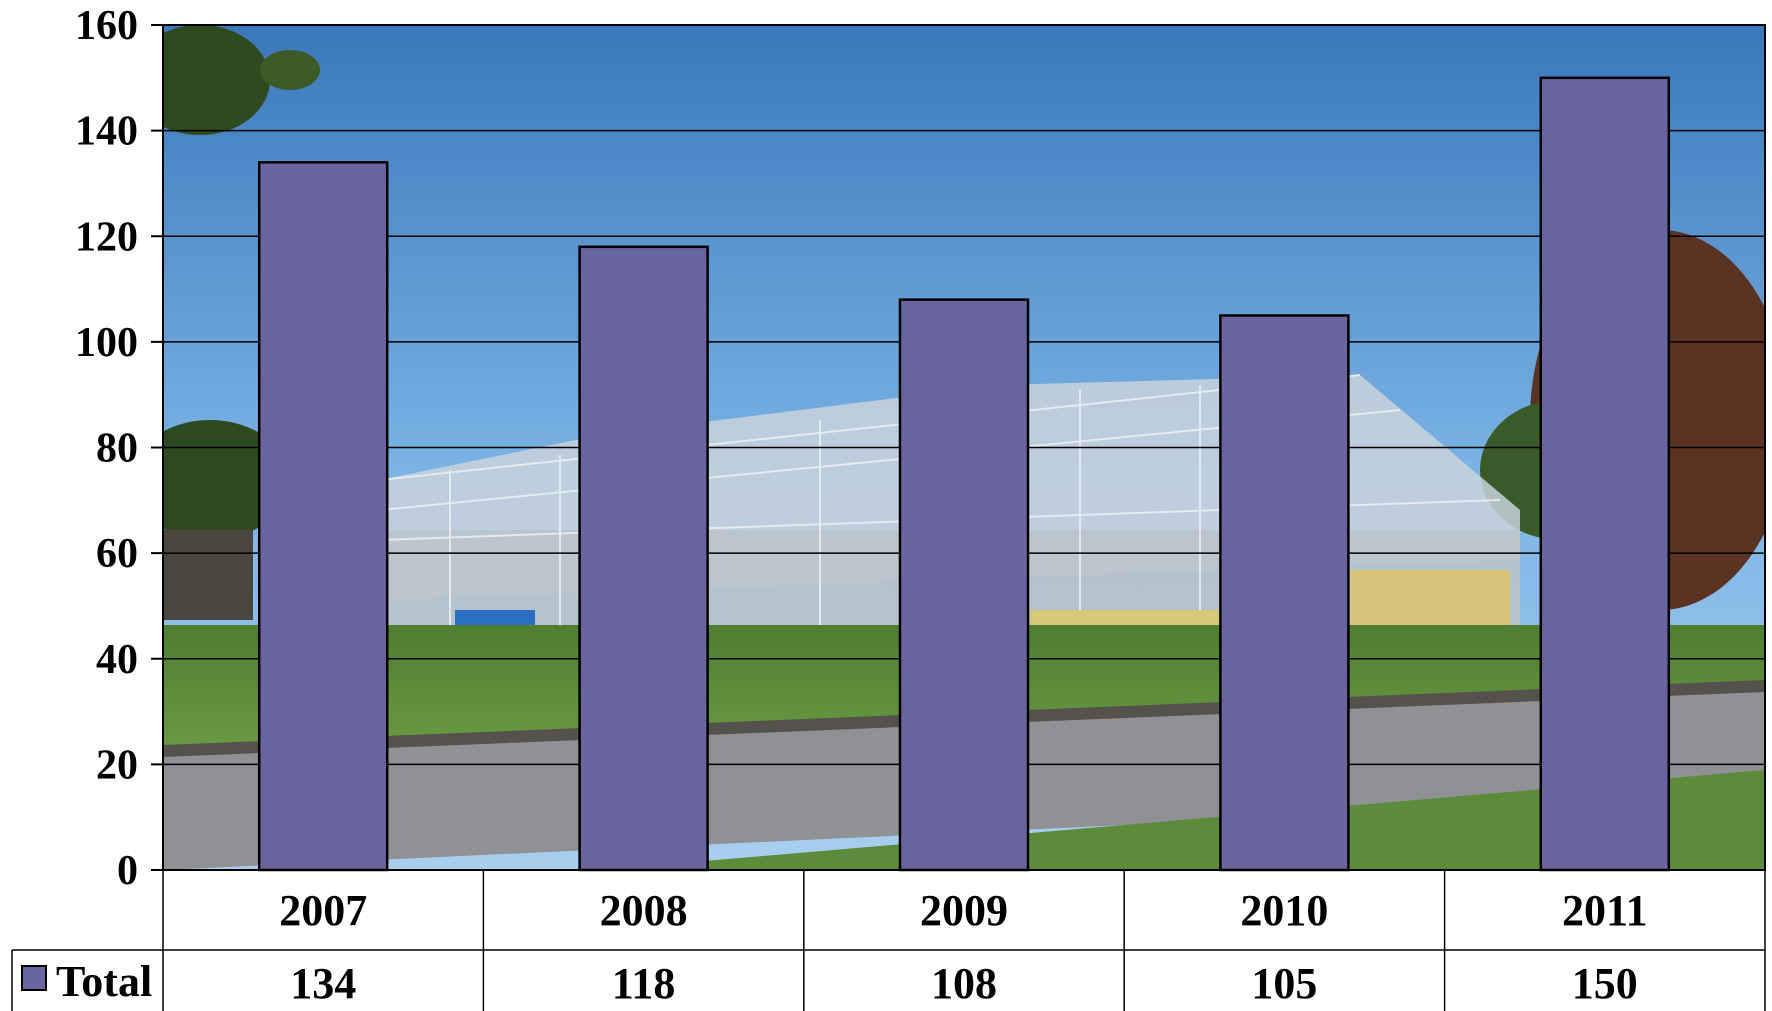 This screenshot has width=1772, height=1011. I want to click on value-label-2009: 108, so click(964, 983).